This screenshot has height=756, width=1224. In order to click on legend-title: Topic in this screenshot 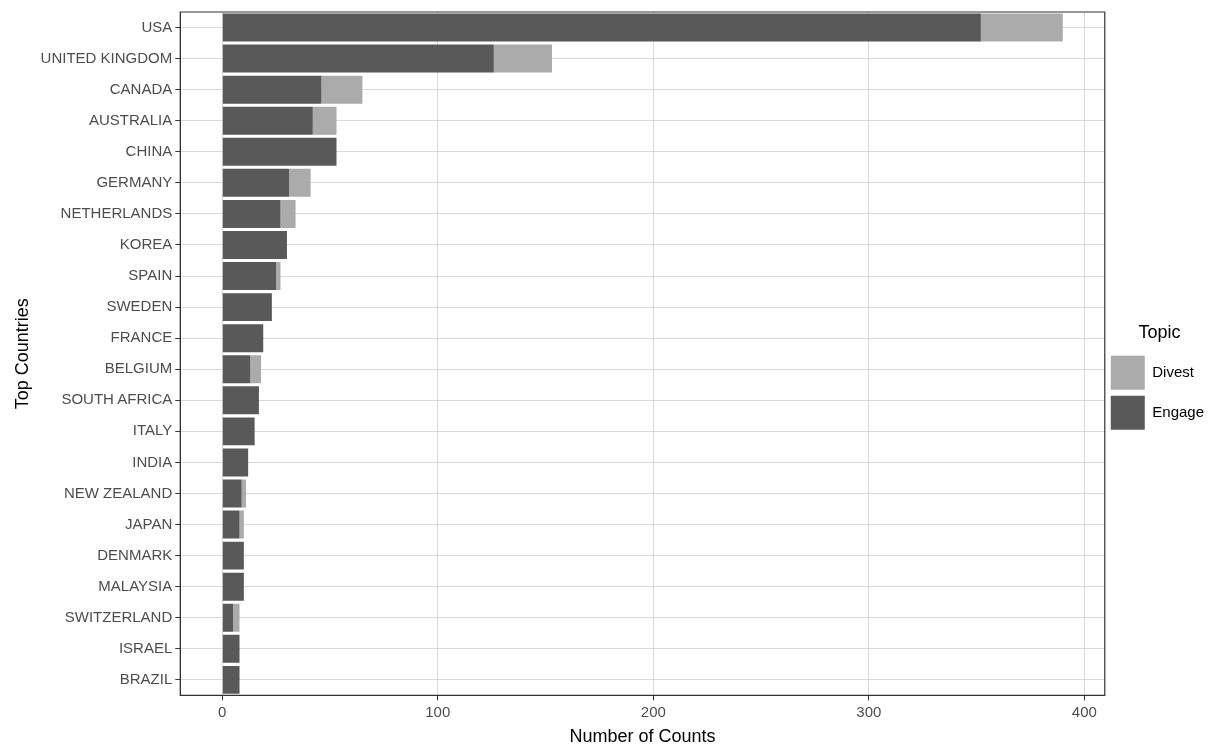, I will do `click(1159, 332)`.